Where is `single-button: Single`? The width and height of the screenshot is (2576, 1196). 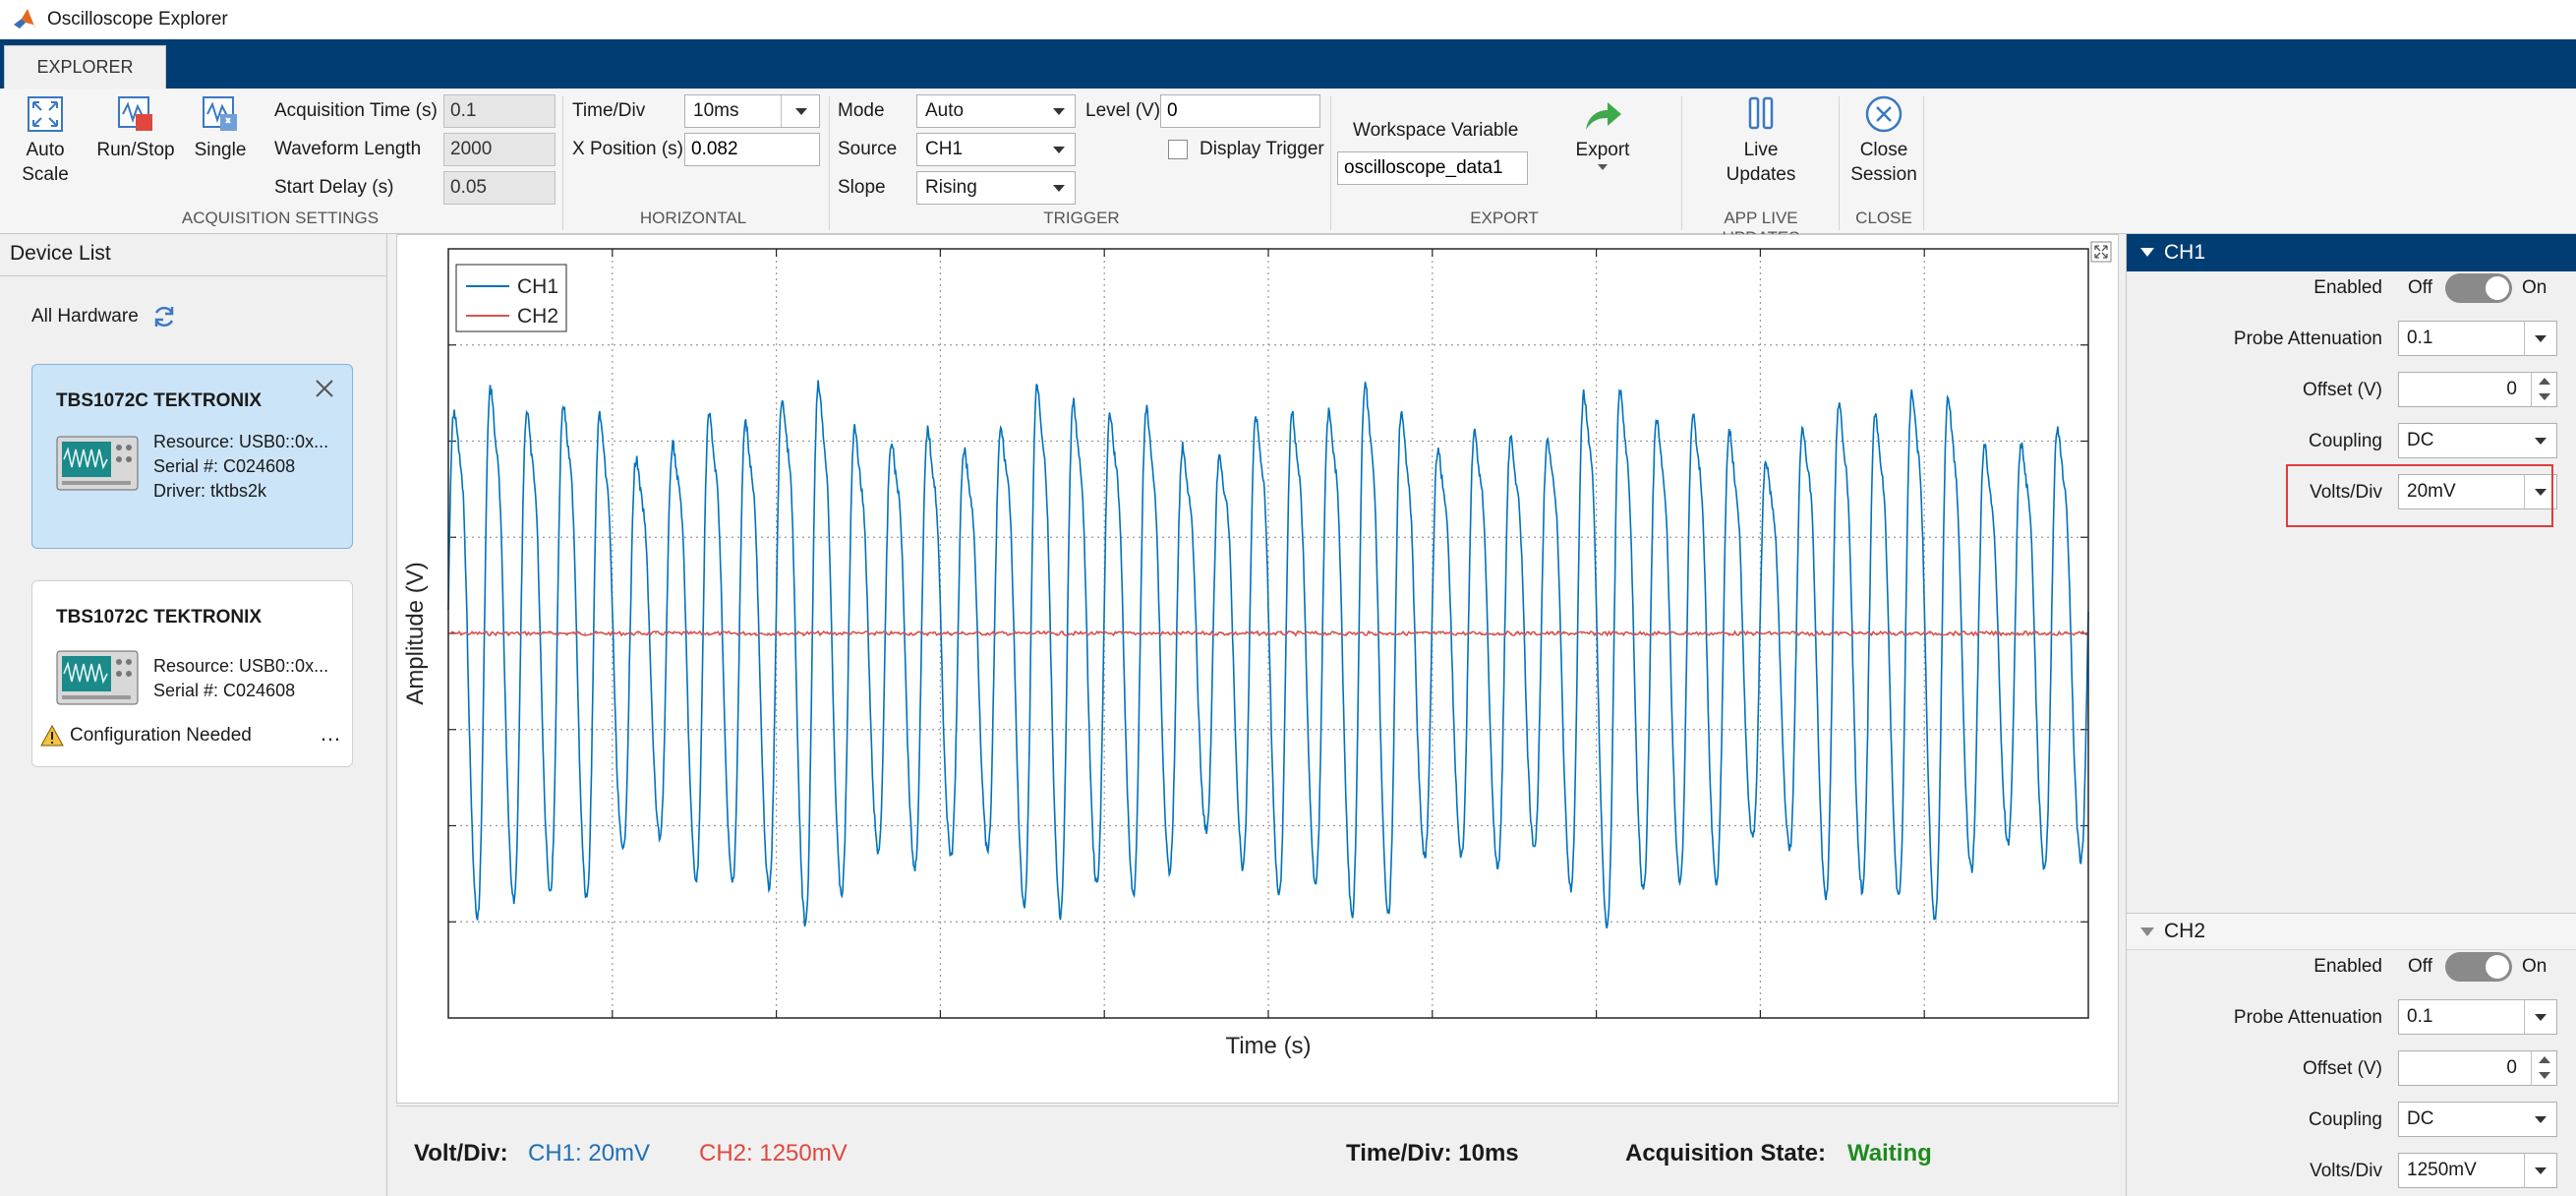 single-button: Single is located at coordinates (220, 128).